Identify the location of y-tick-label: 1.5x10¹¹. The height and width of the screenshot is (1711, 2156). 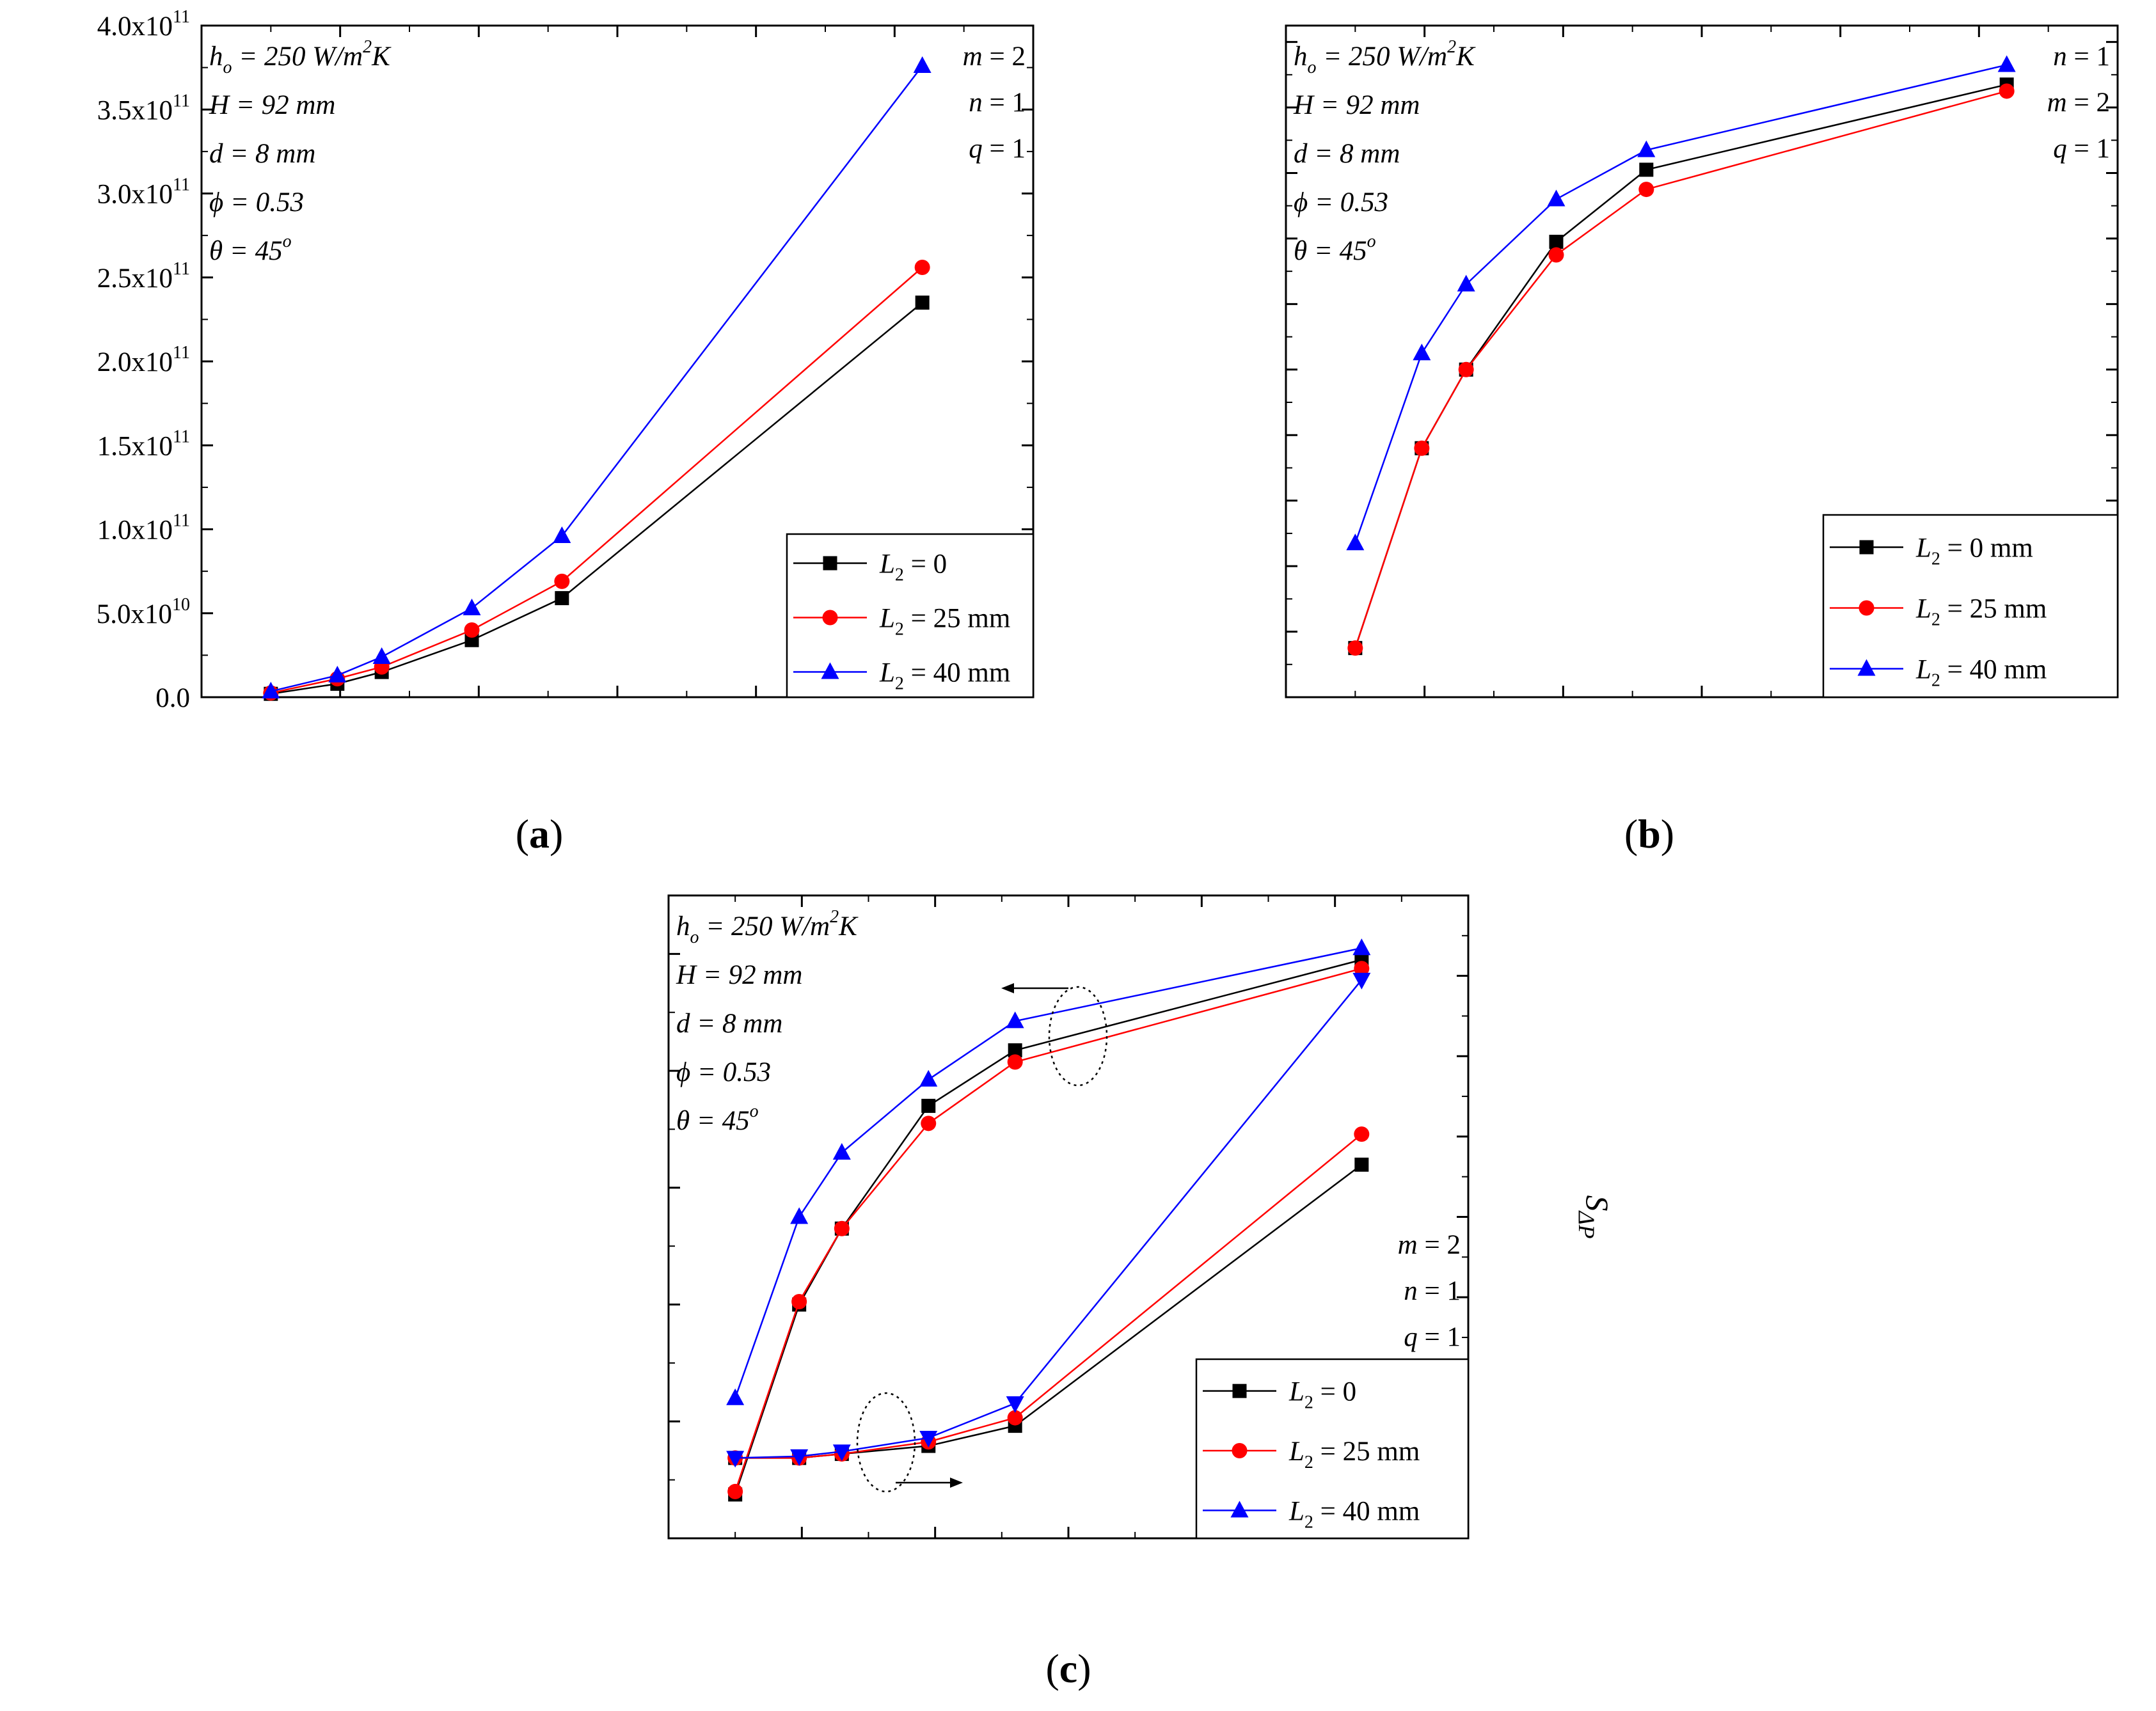
(143, 444).